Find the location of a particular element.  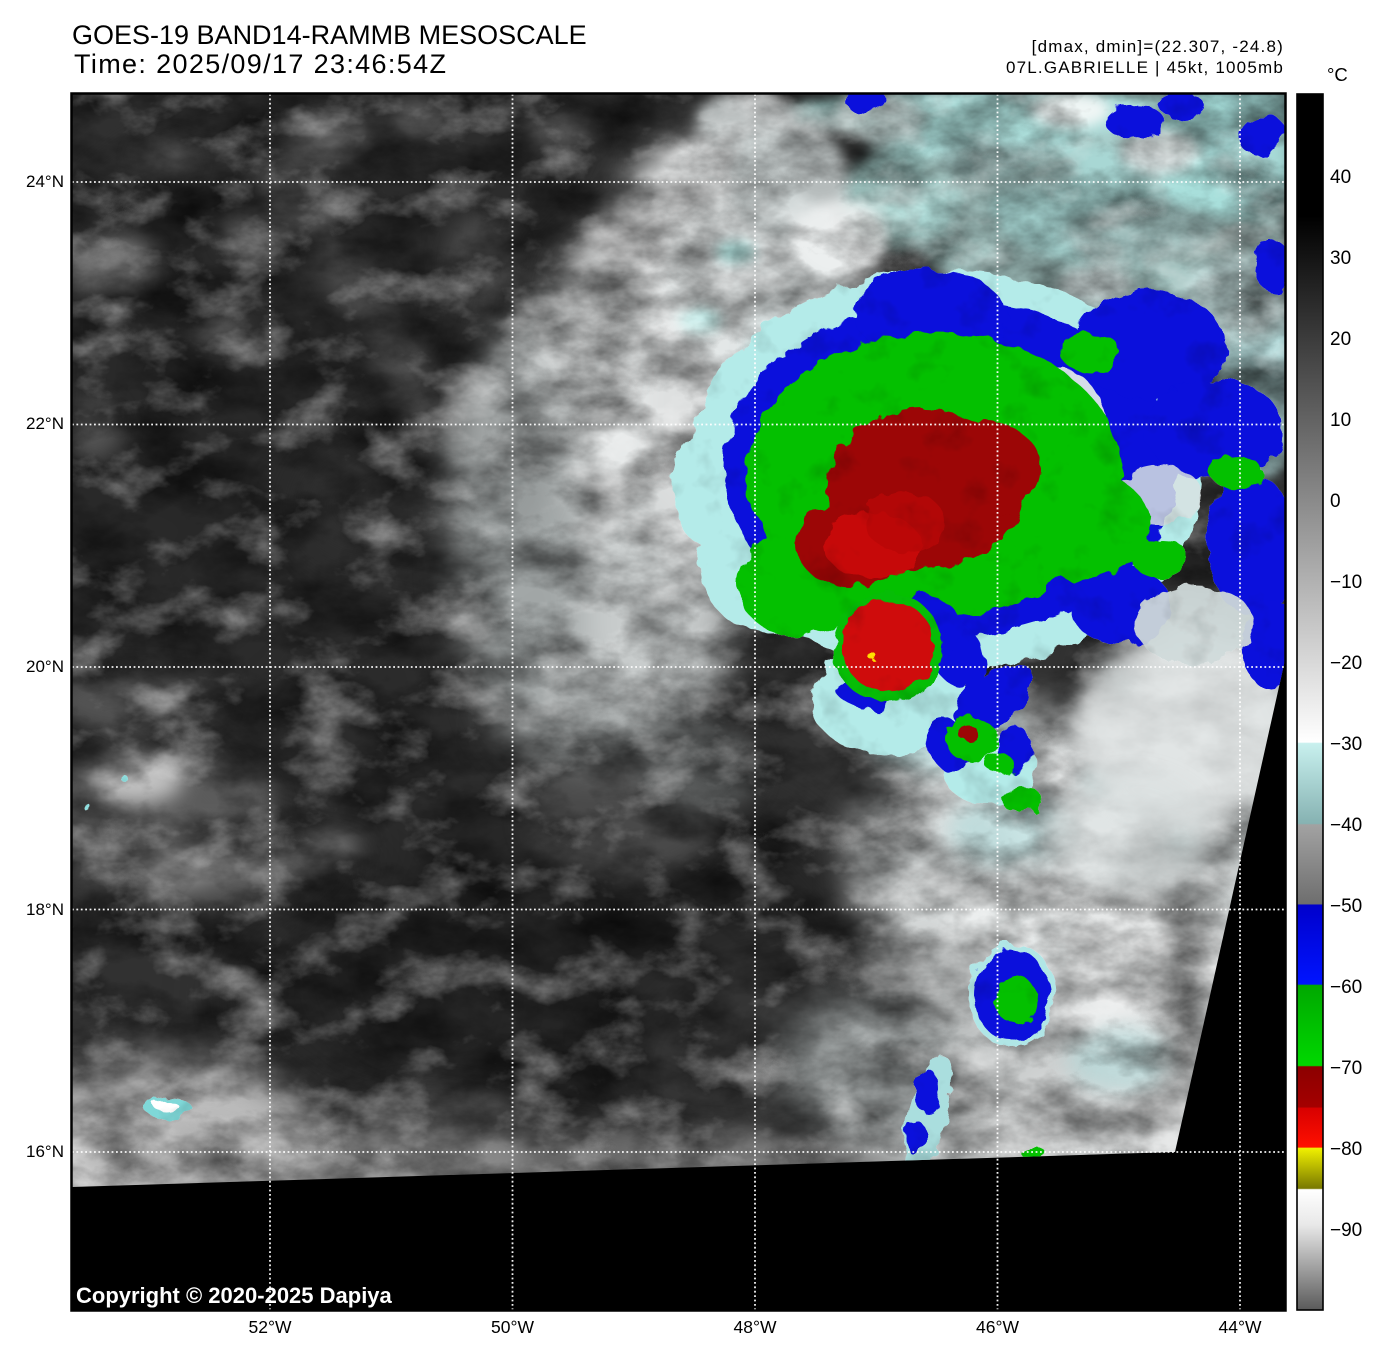

svg-text: 24°N is located at coordinates (45, 181).